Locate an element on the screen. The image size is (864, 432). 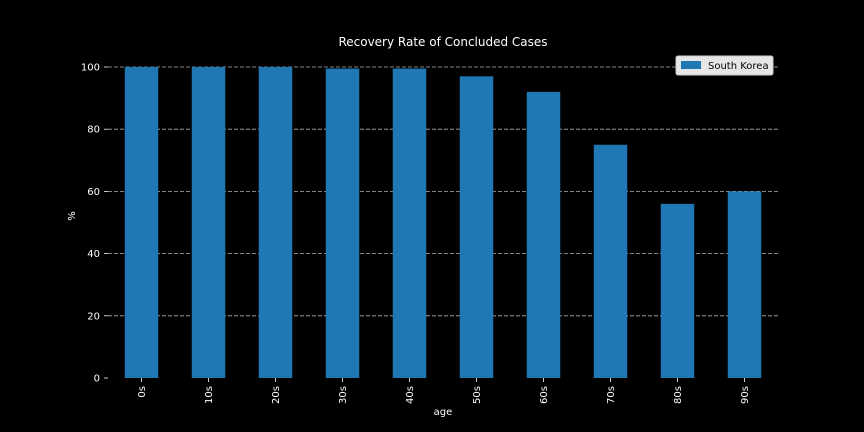
legend: South Korea is located at coordinates (724, 65).